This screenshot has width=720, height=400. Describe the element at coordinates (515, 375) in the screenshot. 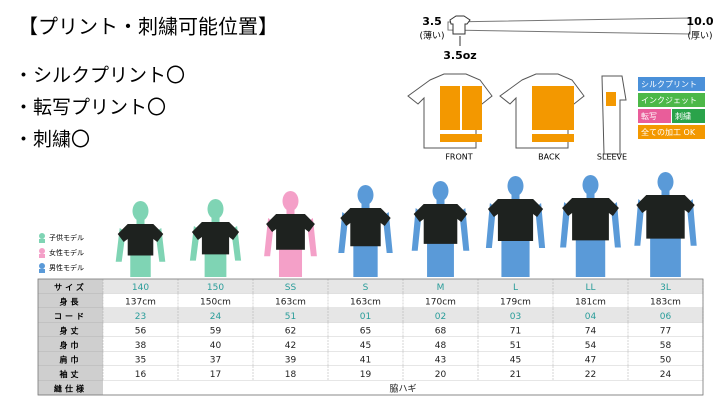

I see `cell: 21` at that location.